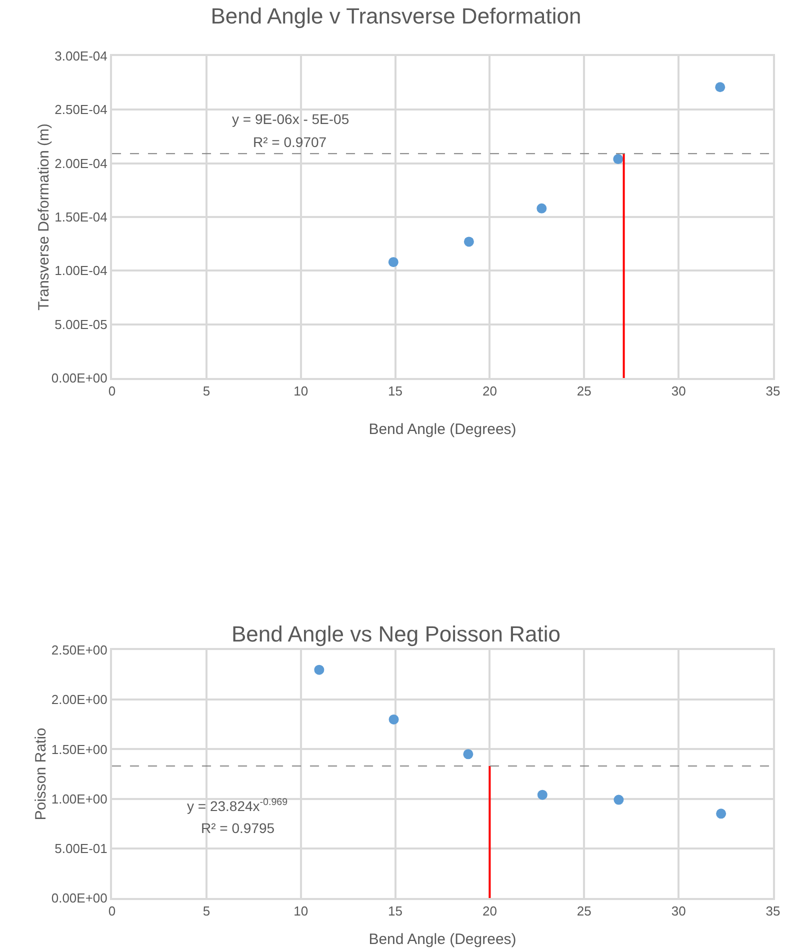 The image size is (792, 948). Describe the element at coordinates (81, 56) in the screenshot. I see `y-tick-label: 3.00E-04` at that location.